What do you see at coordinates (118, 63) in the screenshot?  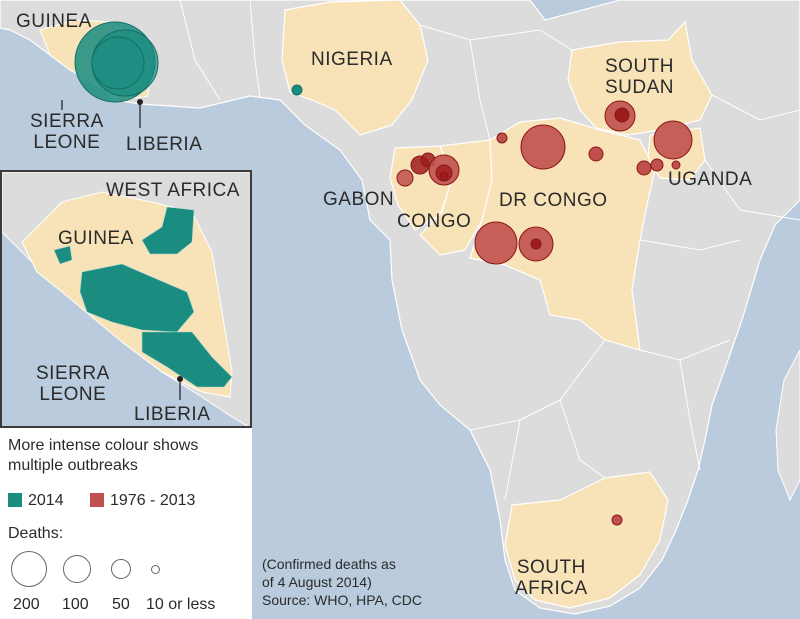 I see `outbreak-circle-liberia` at bounding box center [118, 63].